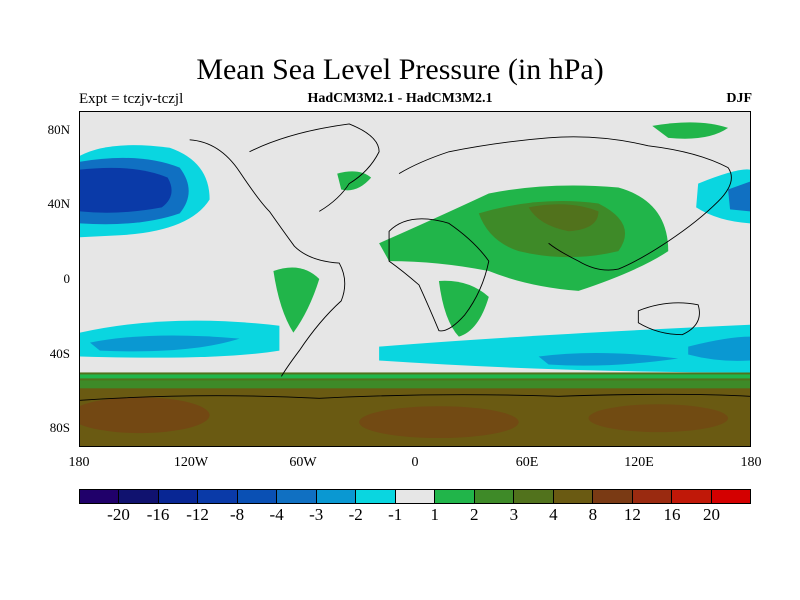 The image size is (800, 600). What do you see at coordinates (355, 514) in the screenshot?
I see `colorbar-label: -2` at bounding box center [355, 514].